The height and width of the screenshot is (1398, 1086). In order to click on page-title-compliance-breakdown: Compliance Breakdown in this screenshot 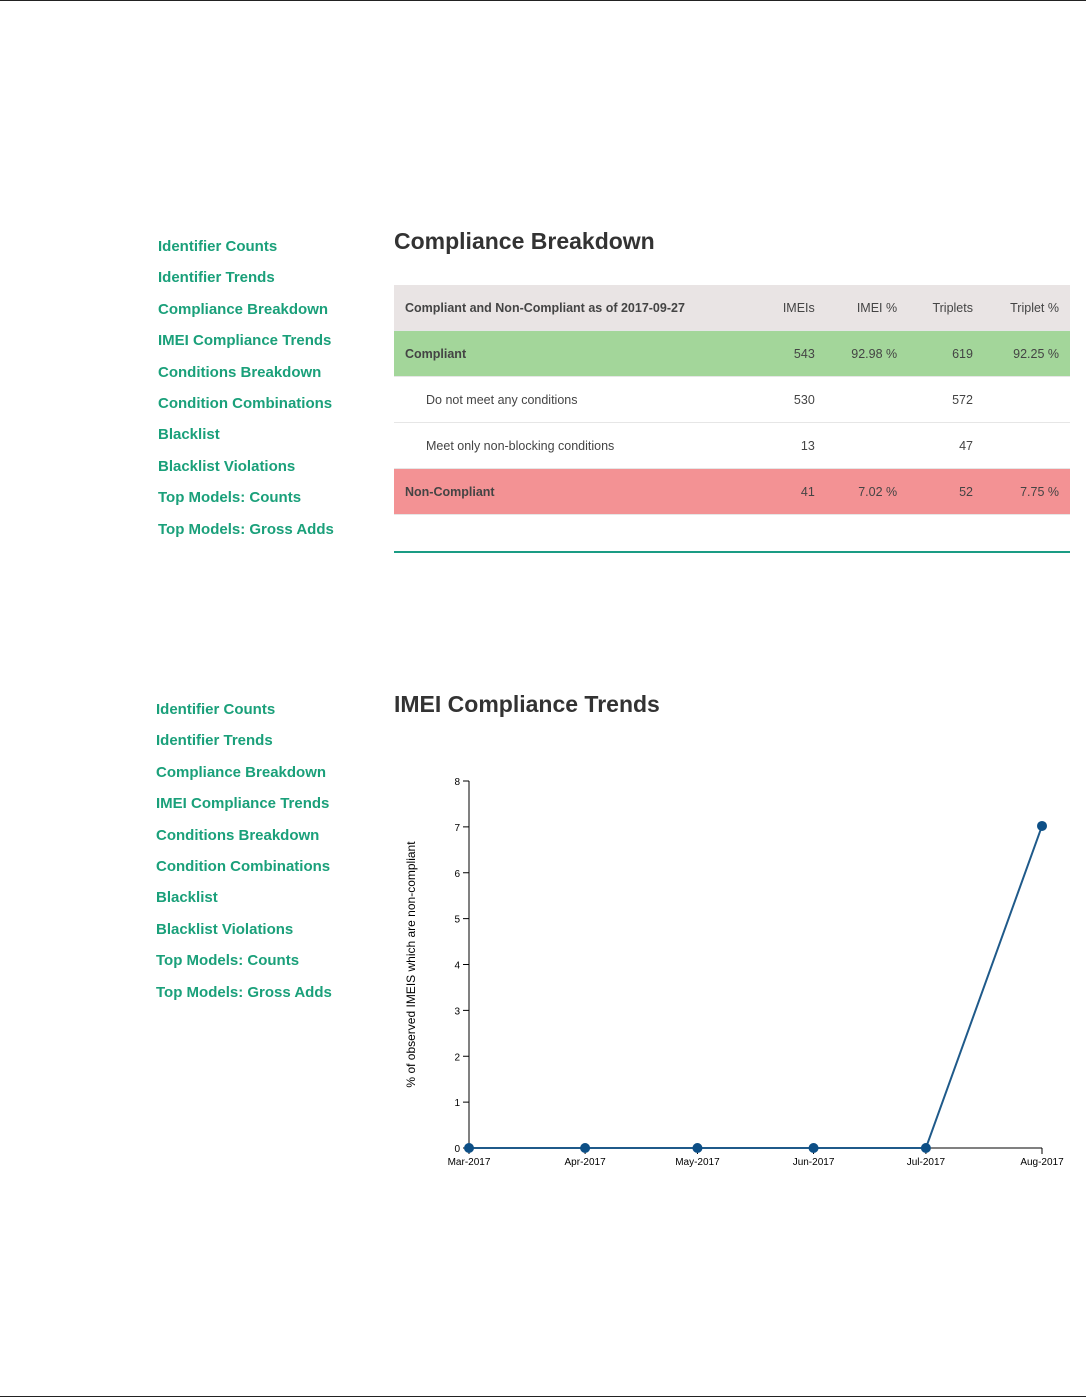, I will do `click(524, 241)`.